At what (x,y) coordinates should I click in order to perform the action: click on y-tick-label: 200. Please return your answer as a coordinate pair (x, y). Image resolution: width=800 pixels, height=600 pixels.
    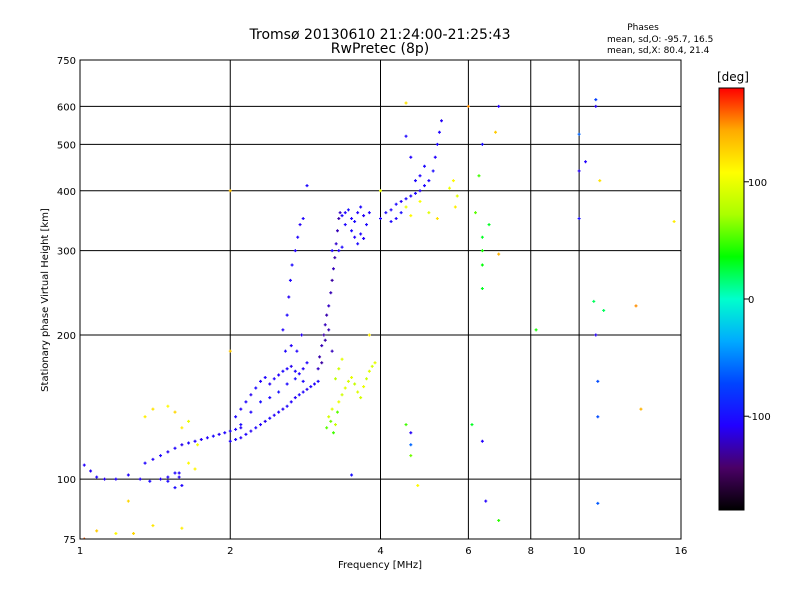
    Looking at the image, I should click on (66, 336).